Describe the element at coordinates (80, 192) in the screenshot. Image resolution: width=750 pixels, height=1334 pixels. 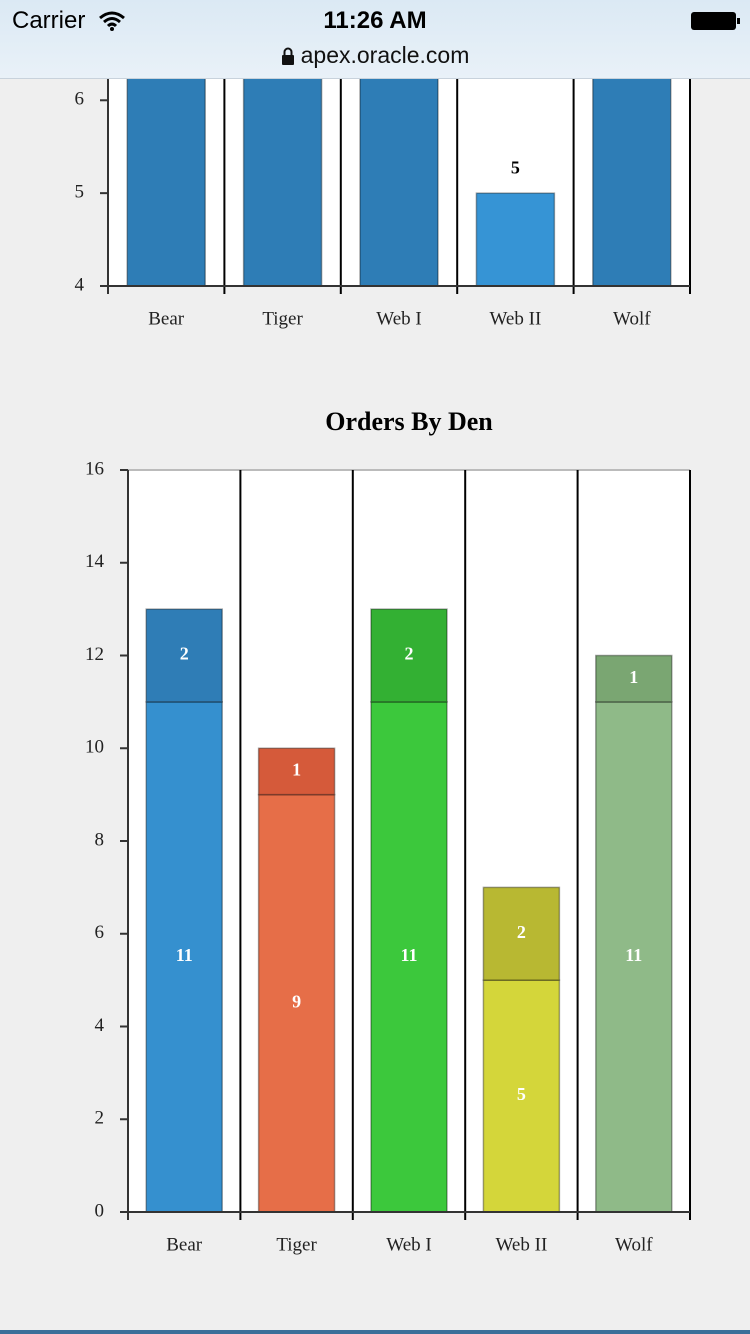
I see `y-tick-label: 5` at that location.